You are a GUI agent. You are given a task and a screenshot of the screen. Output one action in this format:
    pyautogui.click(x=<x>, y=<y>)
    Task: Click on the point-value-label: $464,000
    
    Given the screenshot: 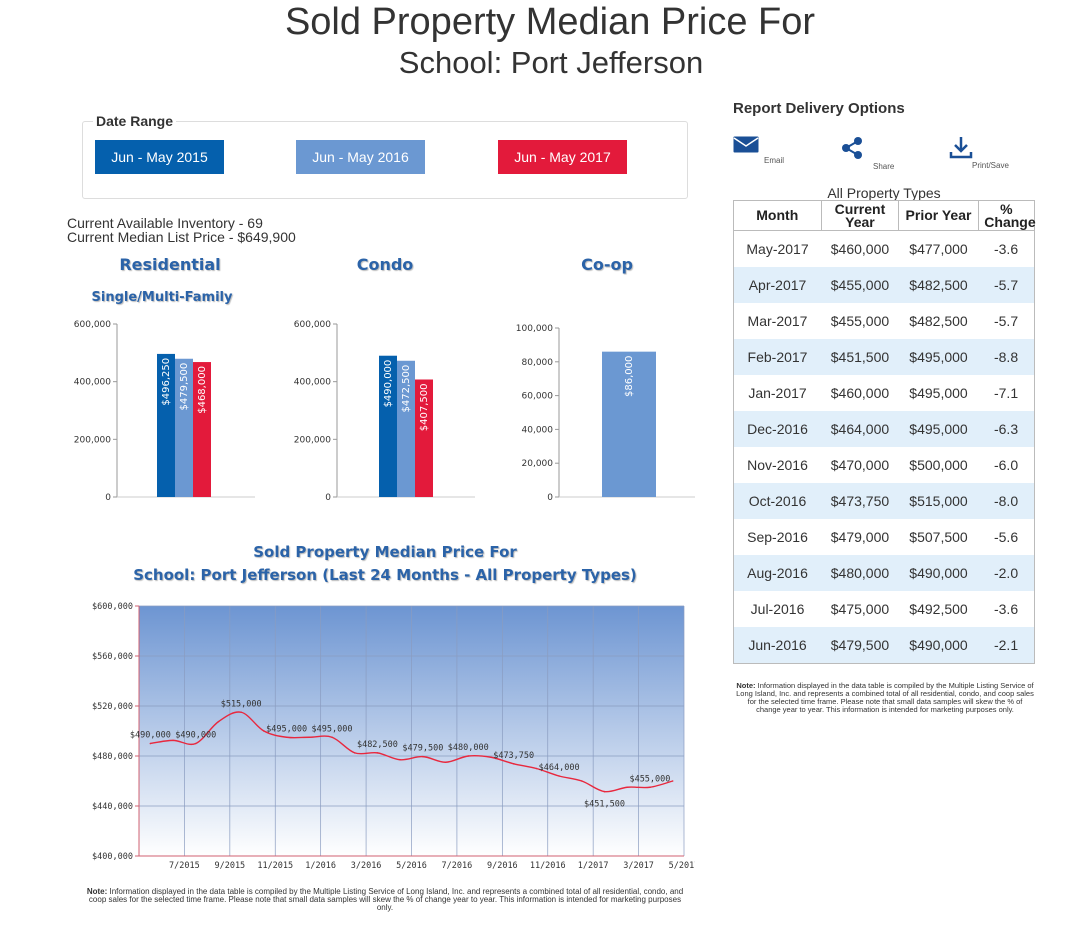 What is the action you would take?
    pyautogui.click(x=559, y=768)
    